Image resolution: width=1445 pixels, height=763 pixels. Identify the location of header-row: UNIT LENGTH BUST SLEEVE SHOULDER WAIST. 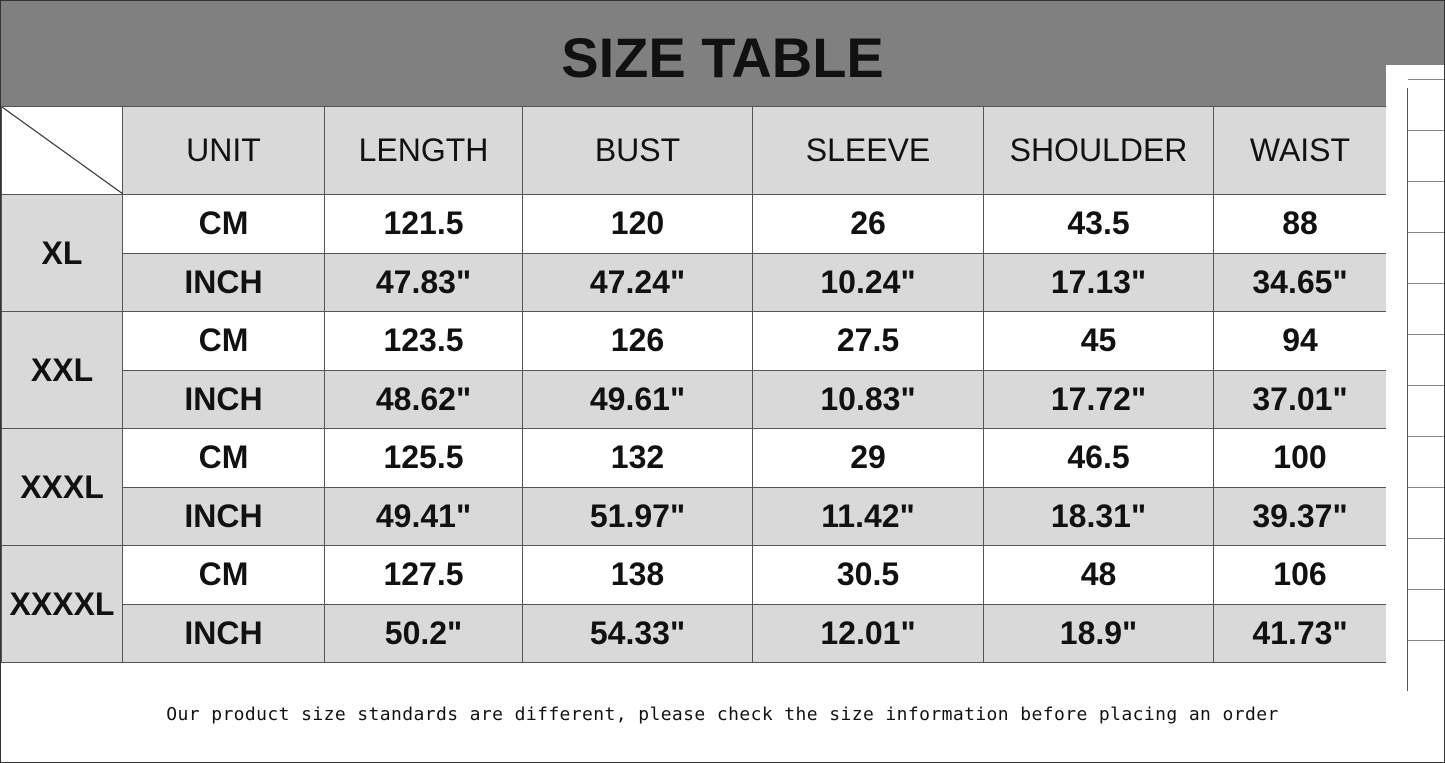
(694, 150).